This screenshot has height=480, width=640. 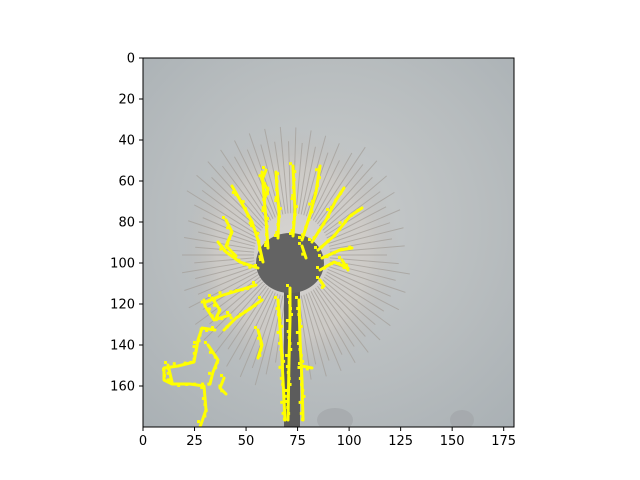 I want to click on x-tick-label: 50, so click(x=246, y=441).